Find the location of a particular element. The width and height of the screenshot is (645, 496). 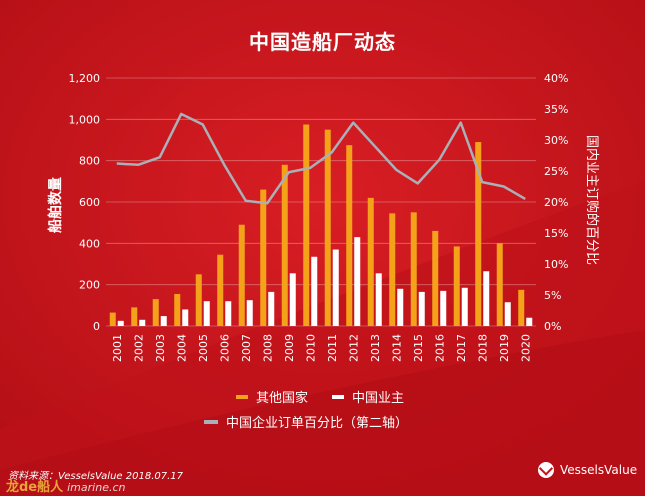

legend-item-line: 中国企业订单百分比（第二轴） is located at coordinates (306, 421).